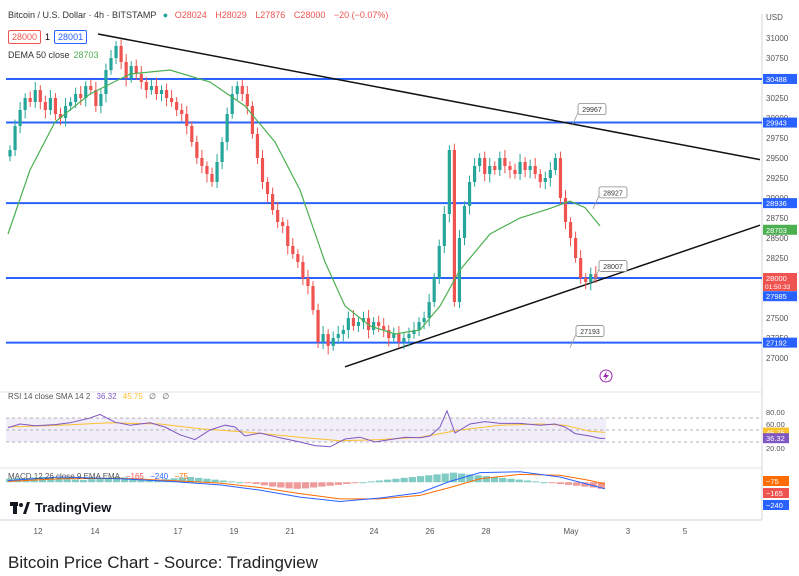 The width and height of the screenshot is (799, 576). I want to click on order-qty: 1, so click(48, 37).